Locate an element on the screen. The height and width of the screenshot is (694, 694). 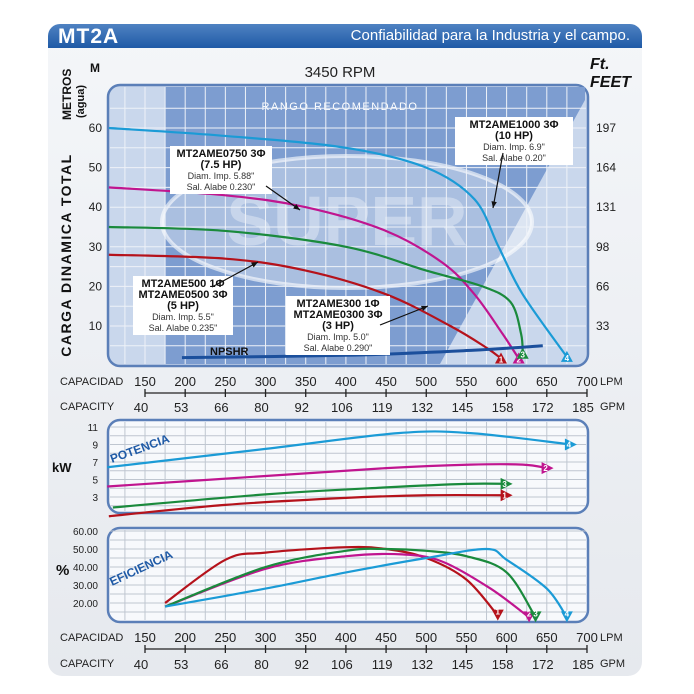
gpm-tick: 145 is located at coordinates (463, 664).